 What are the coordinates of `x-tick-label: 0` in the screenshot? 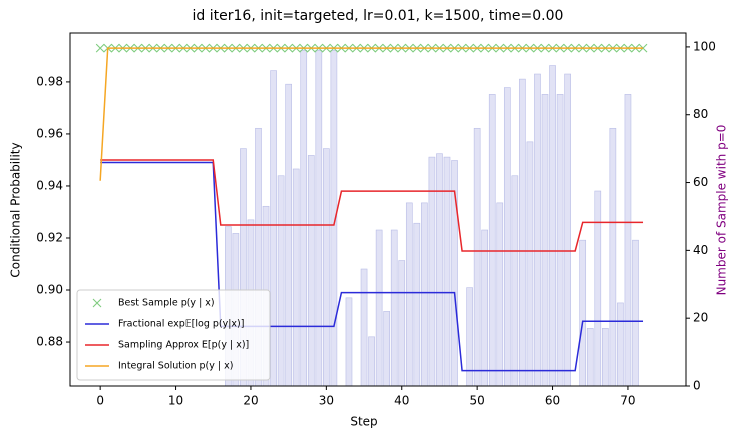 It's located at (100, 401).